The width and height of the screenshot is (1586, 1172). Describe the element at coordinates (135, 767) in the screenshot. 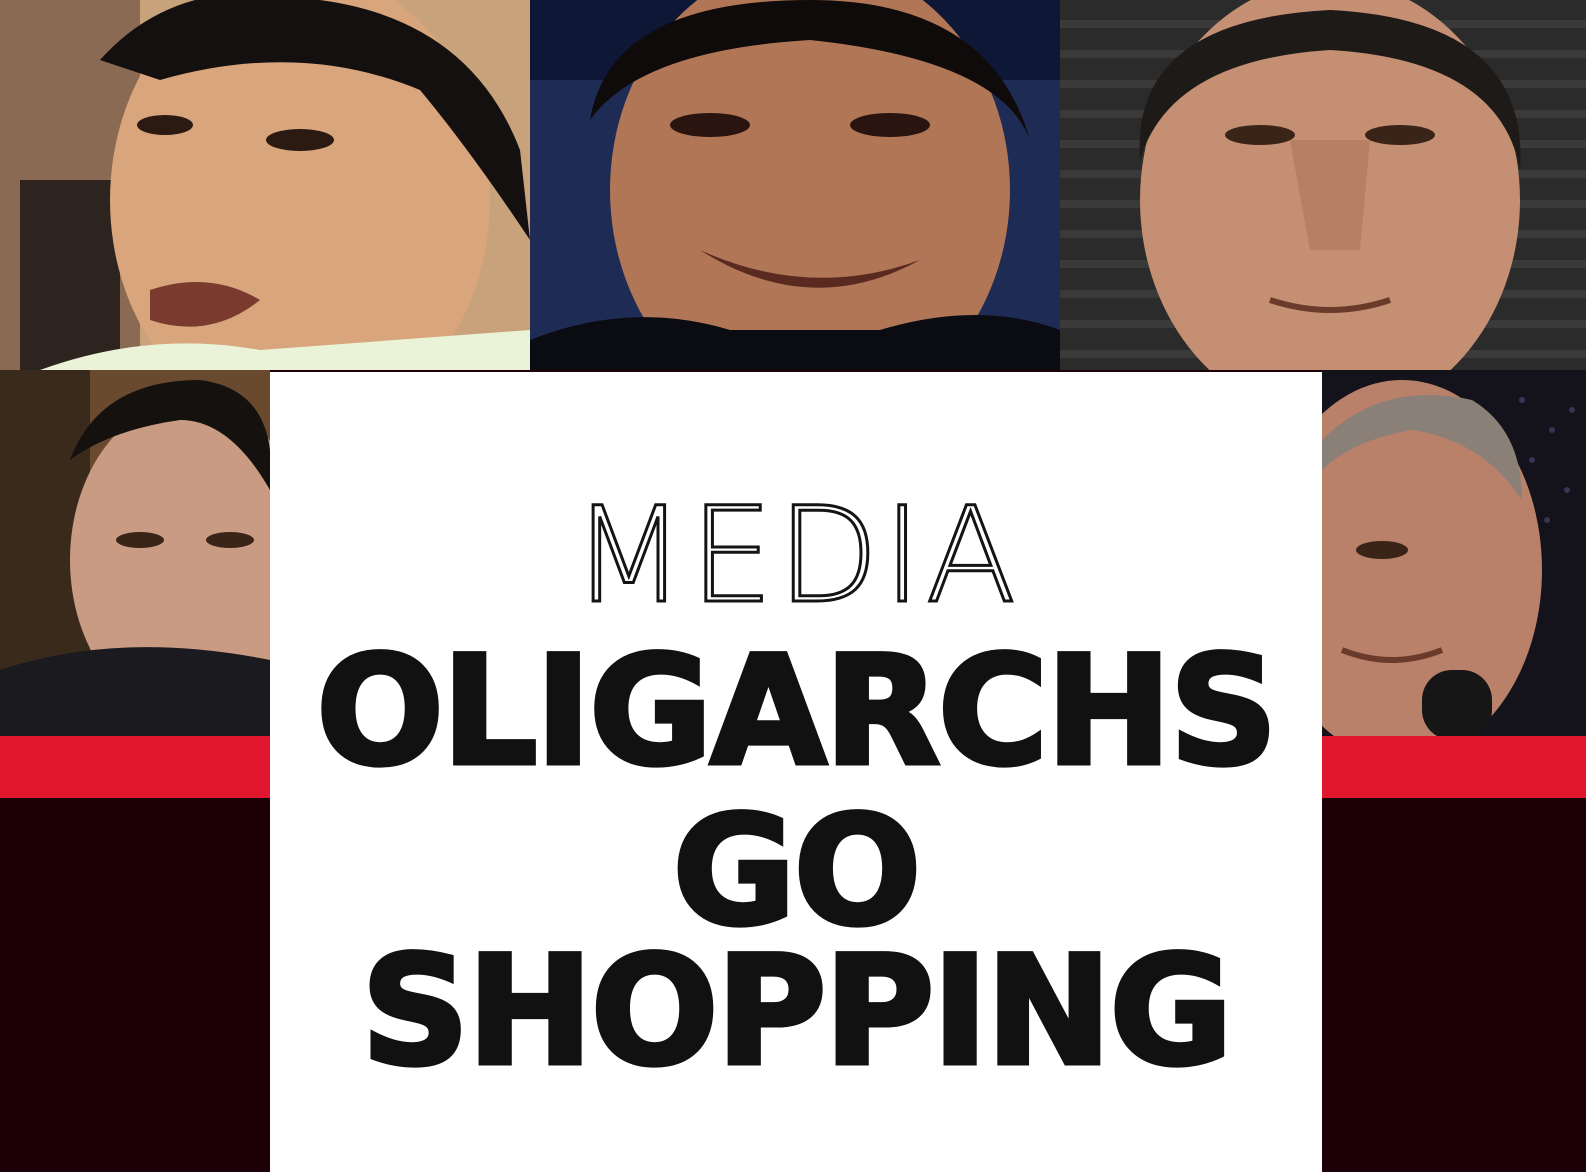

I see `red-band-left` at that location.